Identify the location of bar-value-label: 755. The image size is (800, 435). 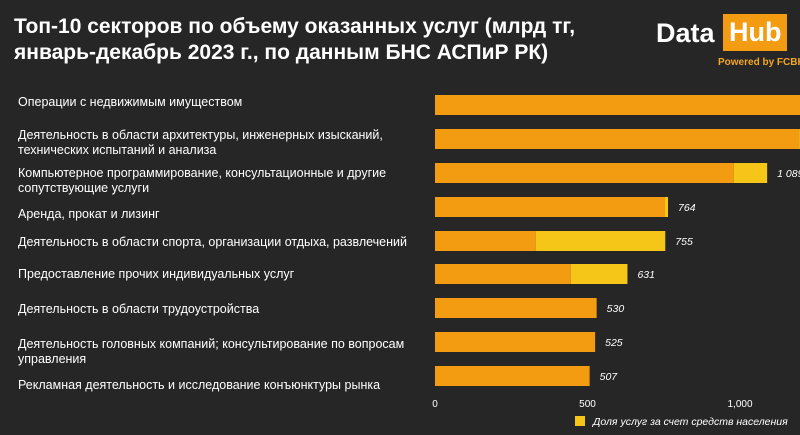
(684, 242).